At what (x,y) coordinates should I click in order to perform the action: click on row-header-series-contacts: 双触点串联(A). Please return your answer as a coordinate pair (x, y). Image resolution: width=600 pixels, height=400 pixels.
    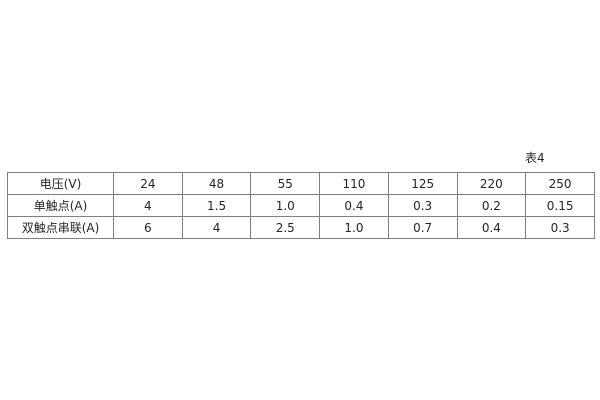
    Looking at the image, I should click on (60, 227).